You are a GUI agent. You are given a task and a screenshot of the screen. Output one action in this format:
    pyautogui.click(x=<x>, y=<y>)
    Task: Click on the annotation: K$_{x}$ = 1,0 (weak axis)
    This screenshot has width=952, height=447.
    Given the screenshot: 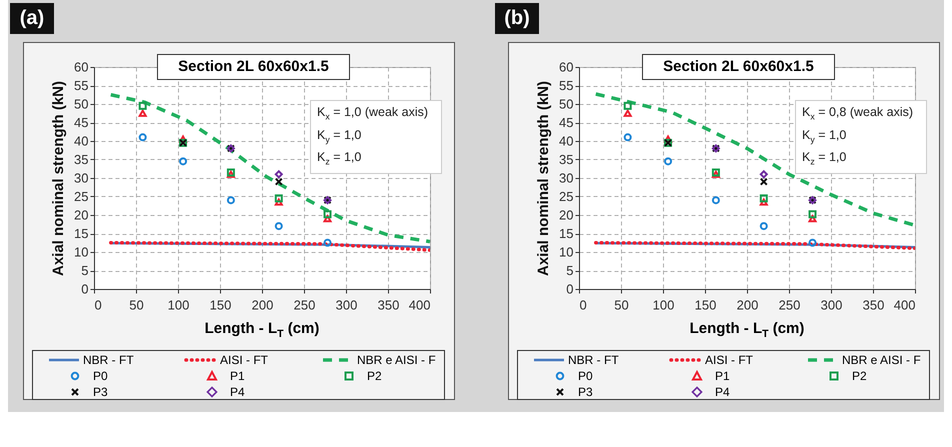 What is the action you would take?
    pyautogui.click(x=373, y=114)
    